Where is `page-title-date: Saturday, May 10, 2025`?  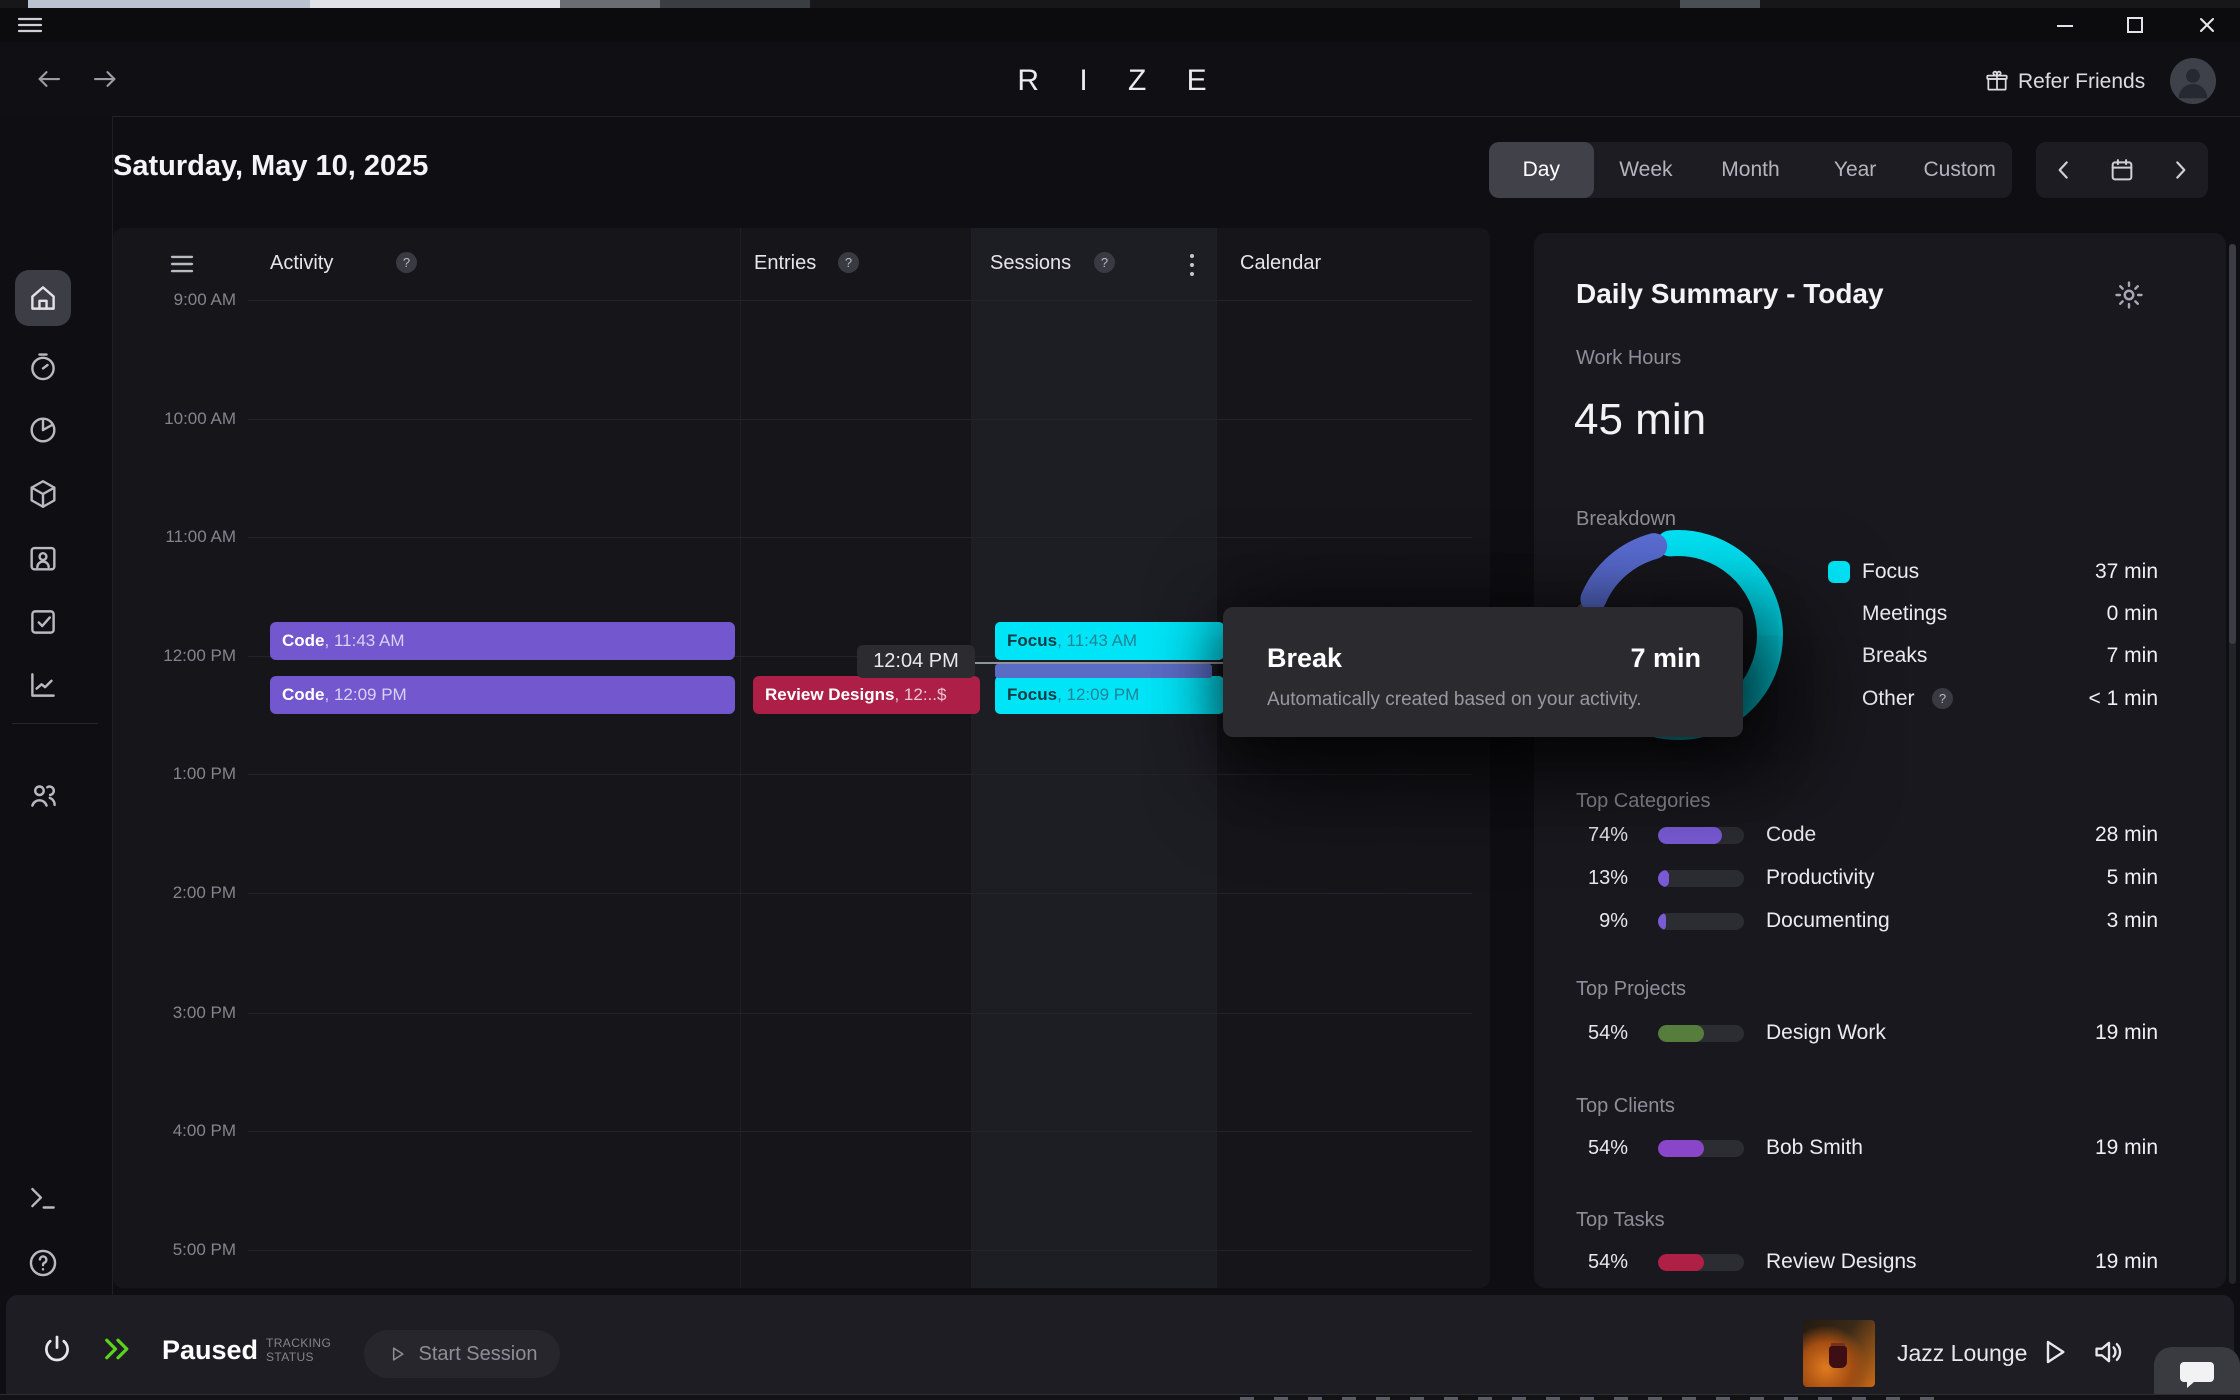
page-title-date: Saturday, May 10, 2025 is located at coordinates (271, 166).